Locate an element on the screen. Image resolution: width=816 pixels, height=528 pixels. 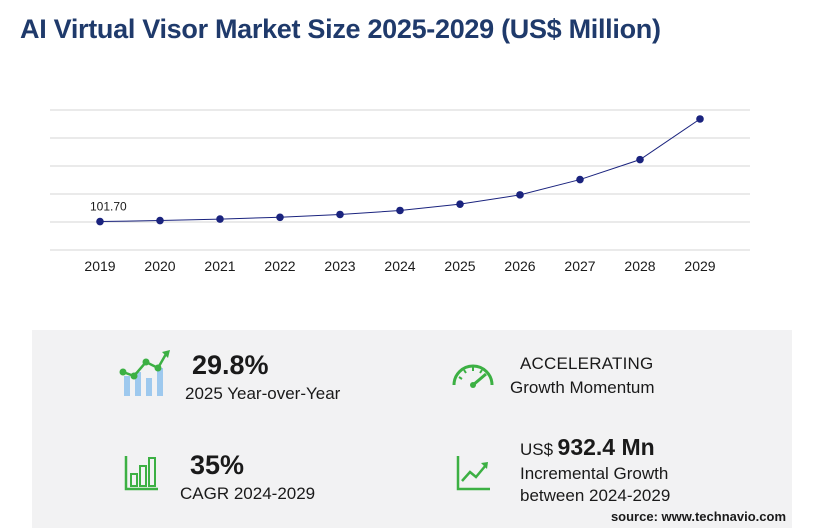
x-tick-label: 2028 is located at coordinates (639, 266).